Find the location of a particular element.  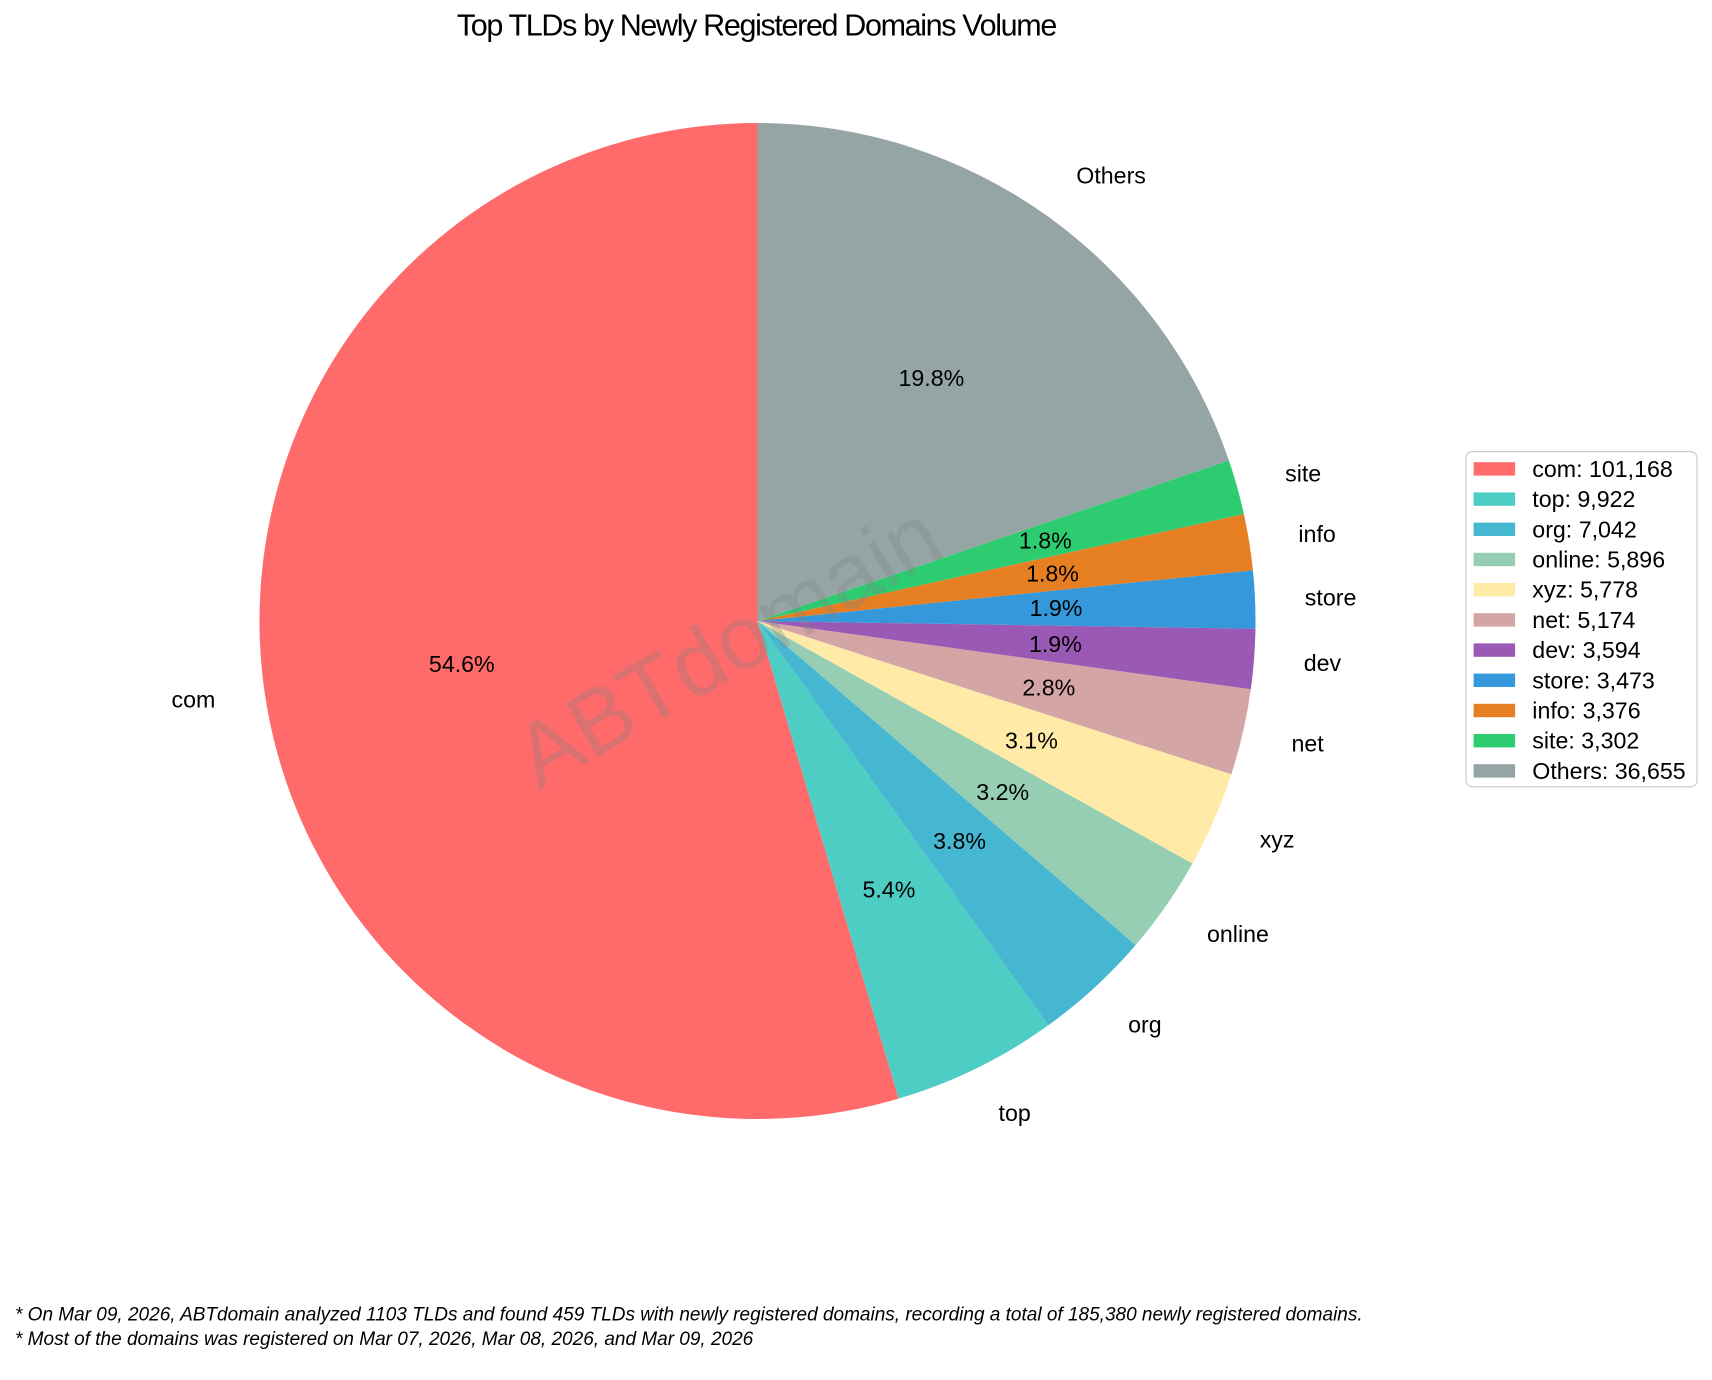

svg-text: 54.6% is located at coordinates (462, 664).